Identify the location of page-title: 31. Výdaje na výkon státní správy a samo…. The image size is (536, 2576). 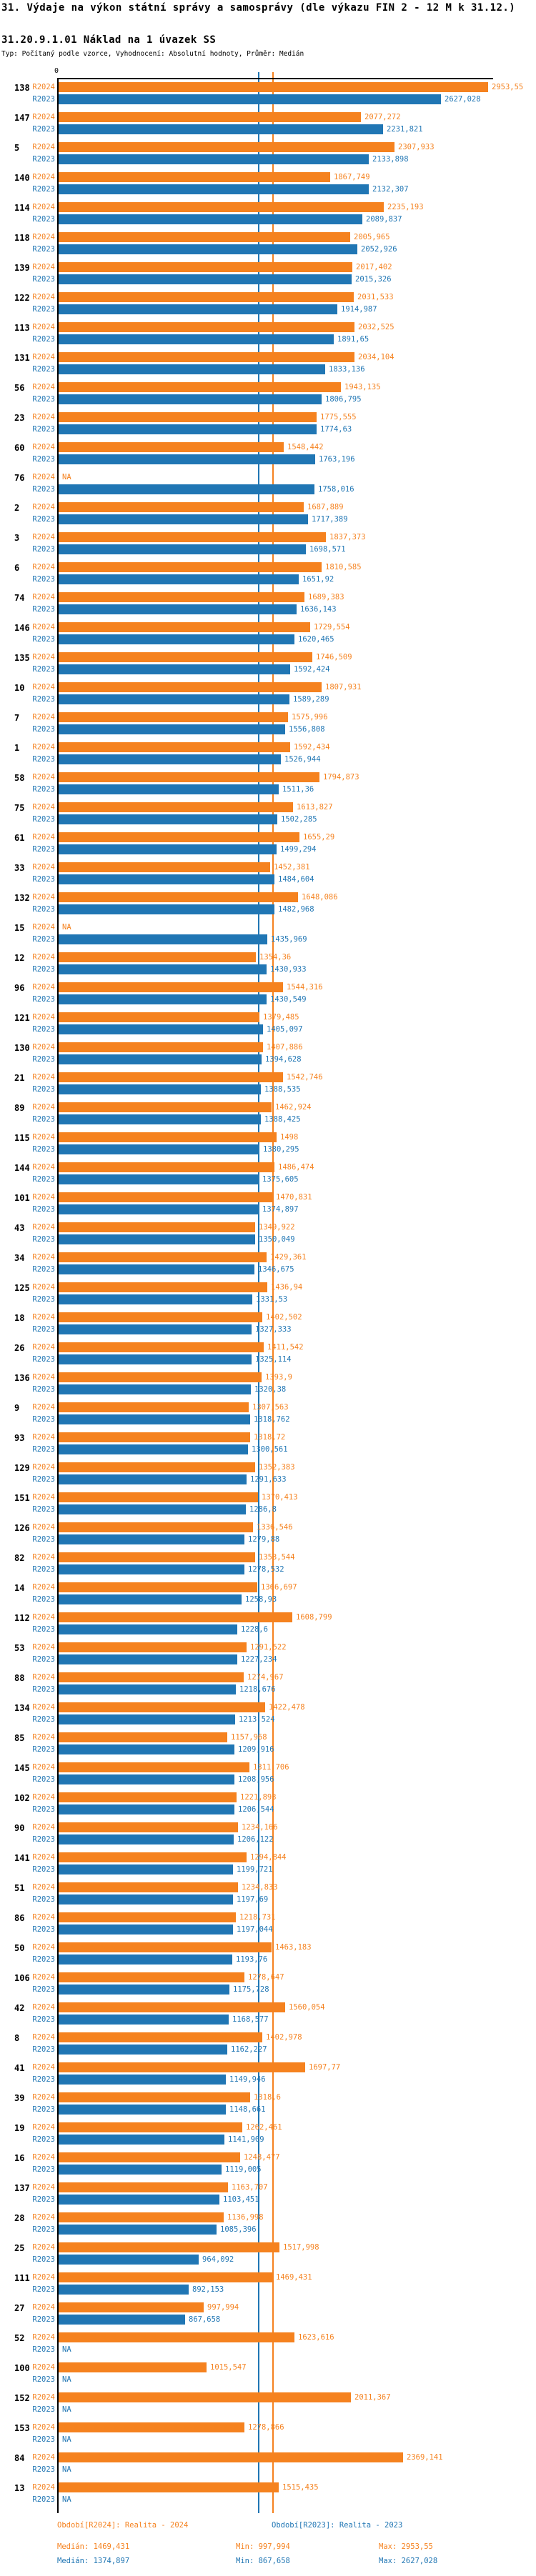
(258, 8).